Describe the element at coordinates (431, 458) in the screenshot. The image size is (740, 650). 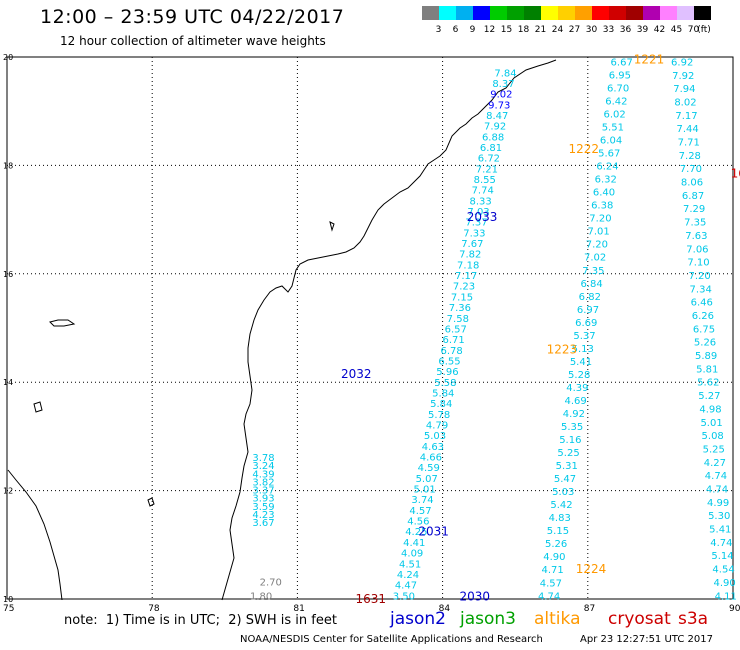
I see `wave-height-value: 4.66` at that location.